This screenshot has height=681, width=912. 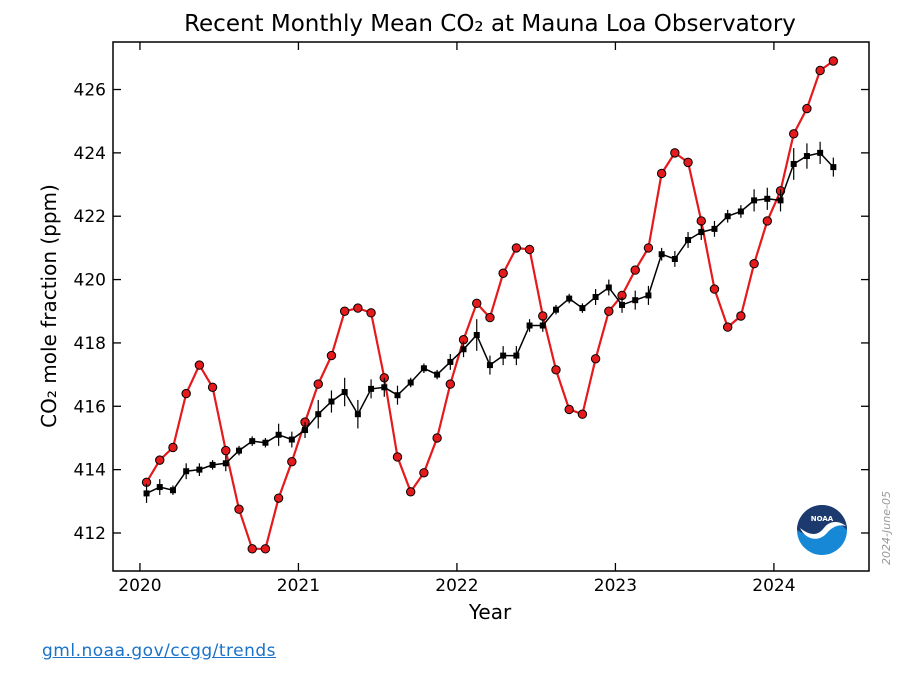 What do you see at coordinates (615, 586) in the screenshot?
I see `x-tick-label: 2023` at bounding box center [615, 586].